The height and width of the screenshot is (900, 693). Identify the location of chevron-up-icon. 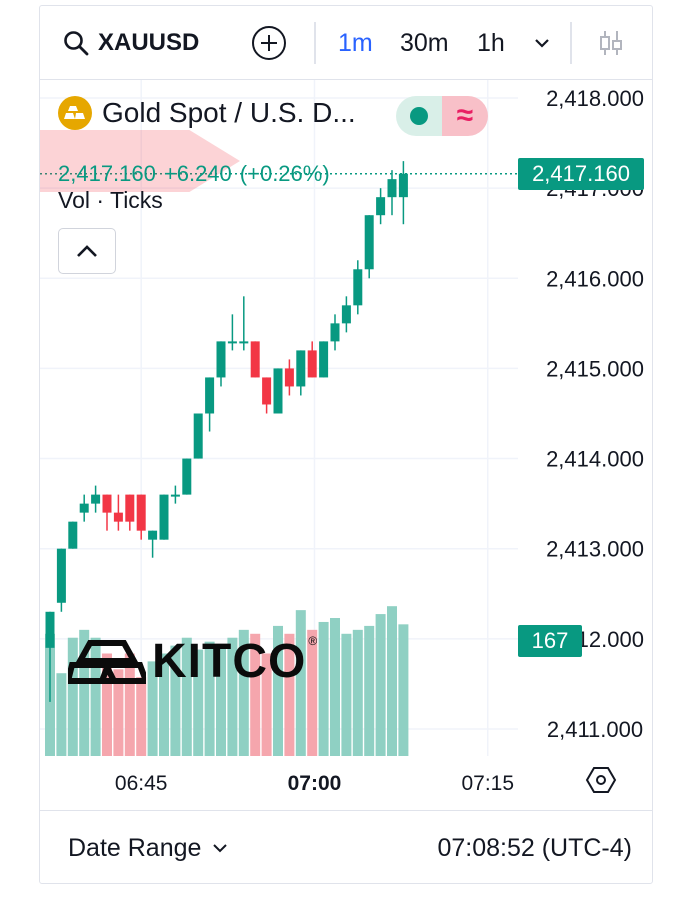
(87, 251).